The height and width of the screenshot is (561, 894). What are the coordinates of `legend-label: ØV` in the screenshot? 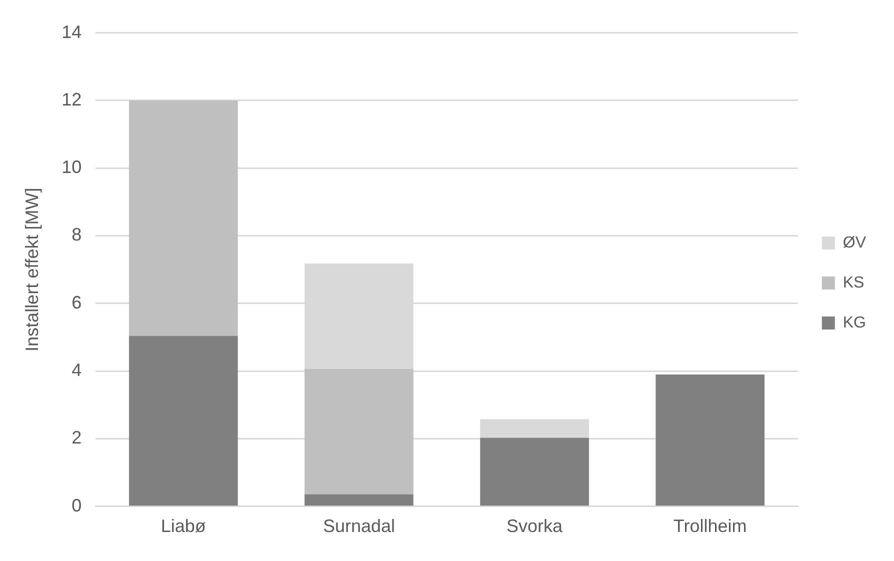 It's located at (854, 243).